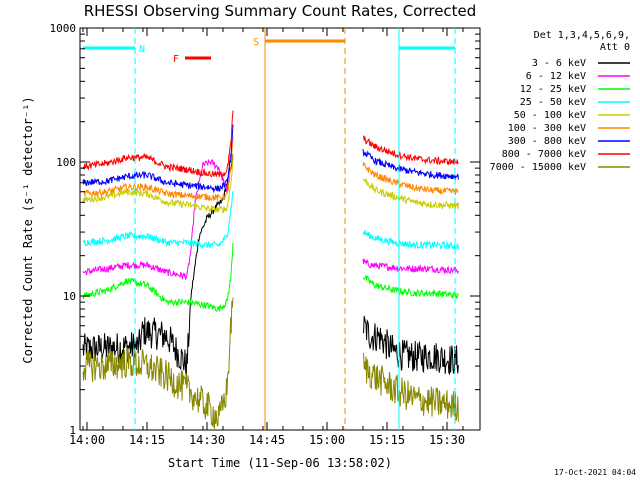 The image size is (640, 480). What do you see at coordinates (142, 49) in the screenshot?
I see `flag-label-0: N` at bounding box center [142, 49].